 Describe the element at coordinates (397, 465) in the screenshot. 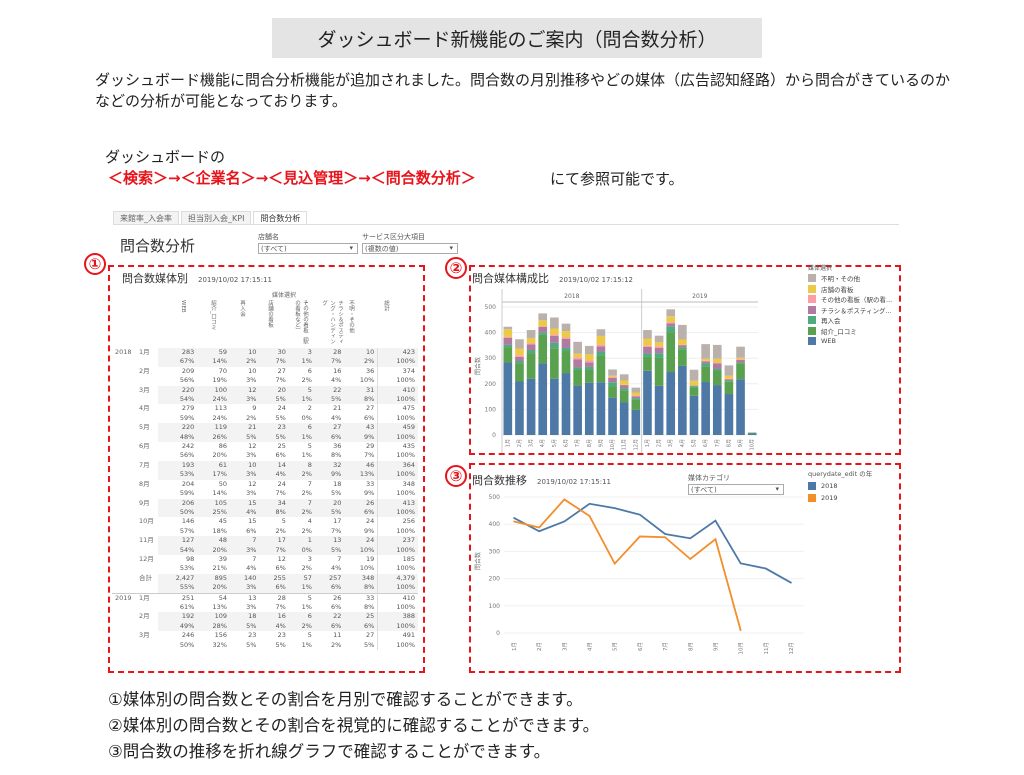

I see `count-cell: 364` at that location.